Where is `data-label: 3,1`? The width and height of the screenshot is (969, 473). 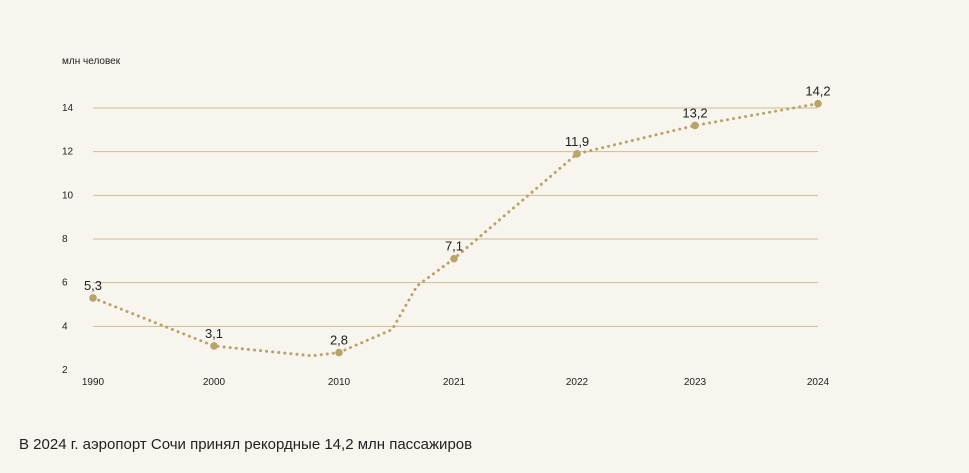
data-label: 3,1 is located at coordinates (214, 333).